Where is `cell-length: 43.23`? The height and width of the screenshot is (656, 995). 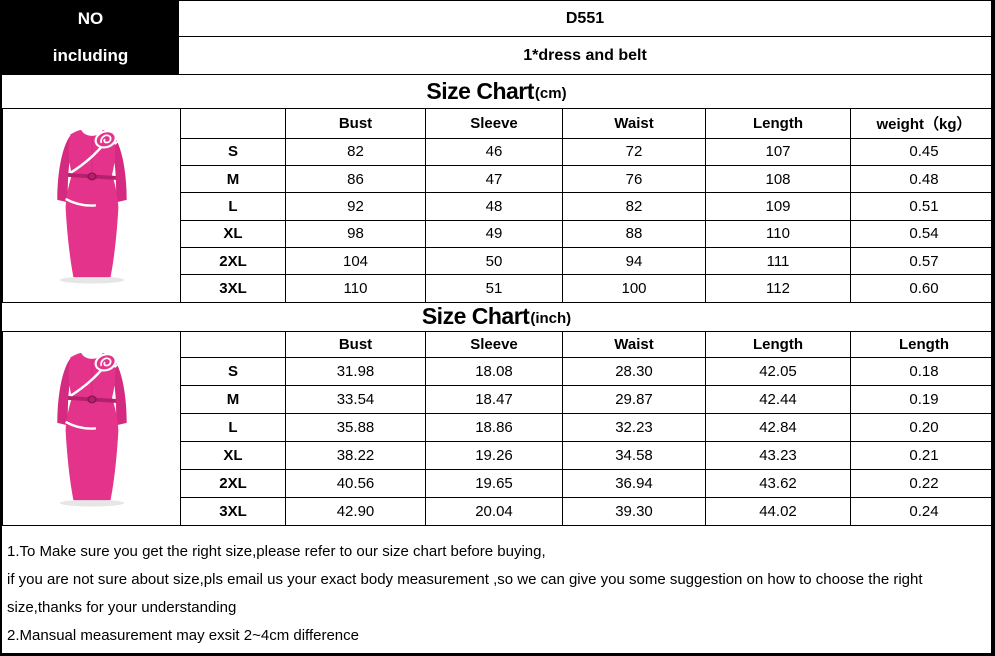
cell-length: 43.23 is located at coordinates (778, 455).